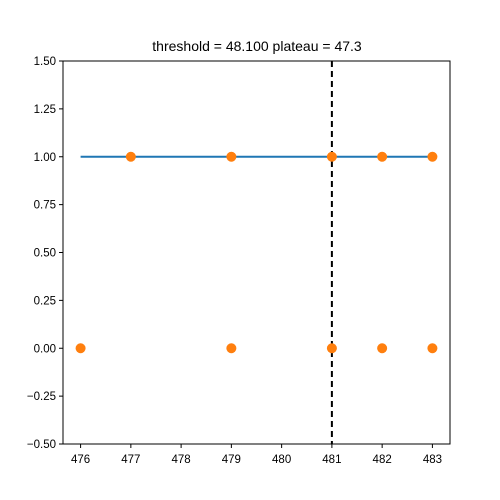 The image size is (500, 500). I want to click on x-tick-label: 480, so click(281, 460).